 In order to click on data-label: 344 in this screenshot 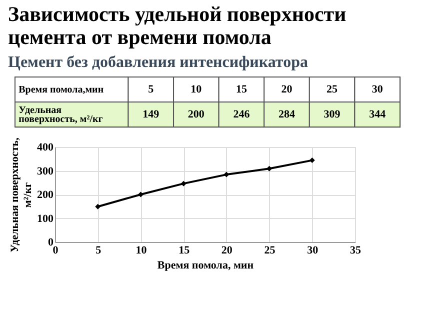, I will do `click(377, 114)`.